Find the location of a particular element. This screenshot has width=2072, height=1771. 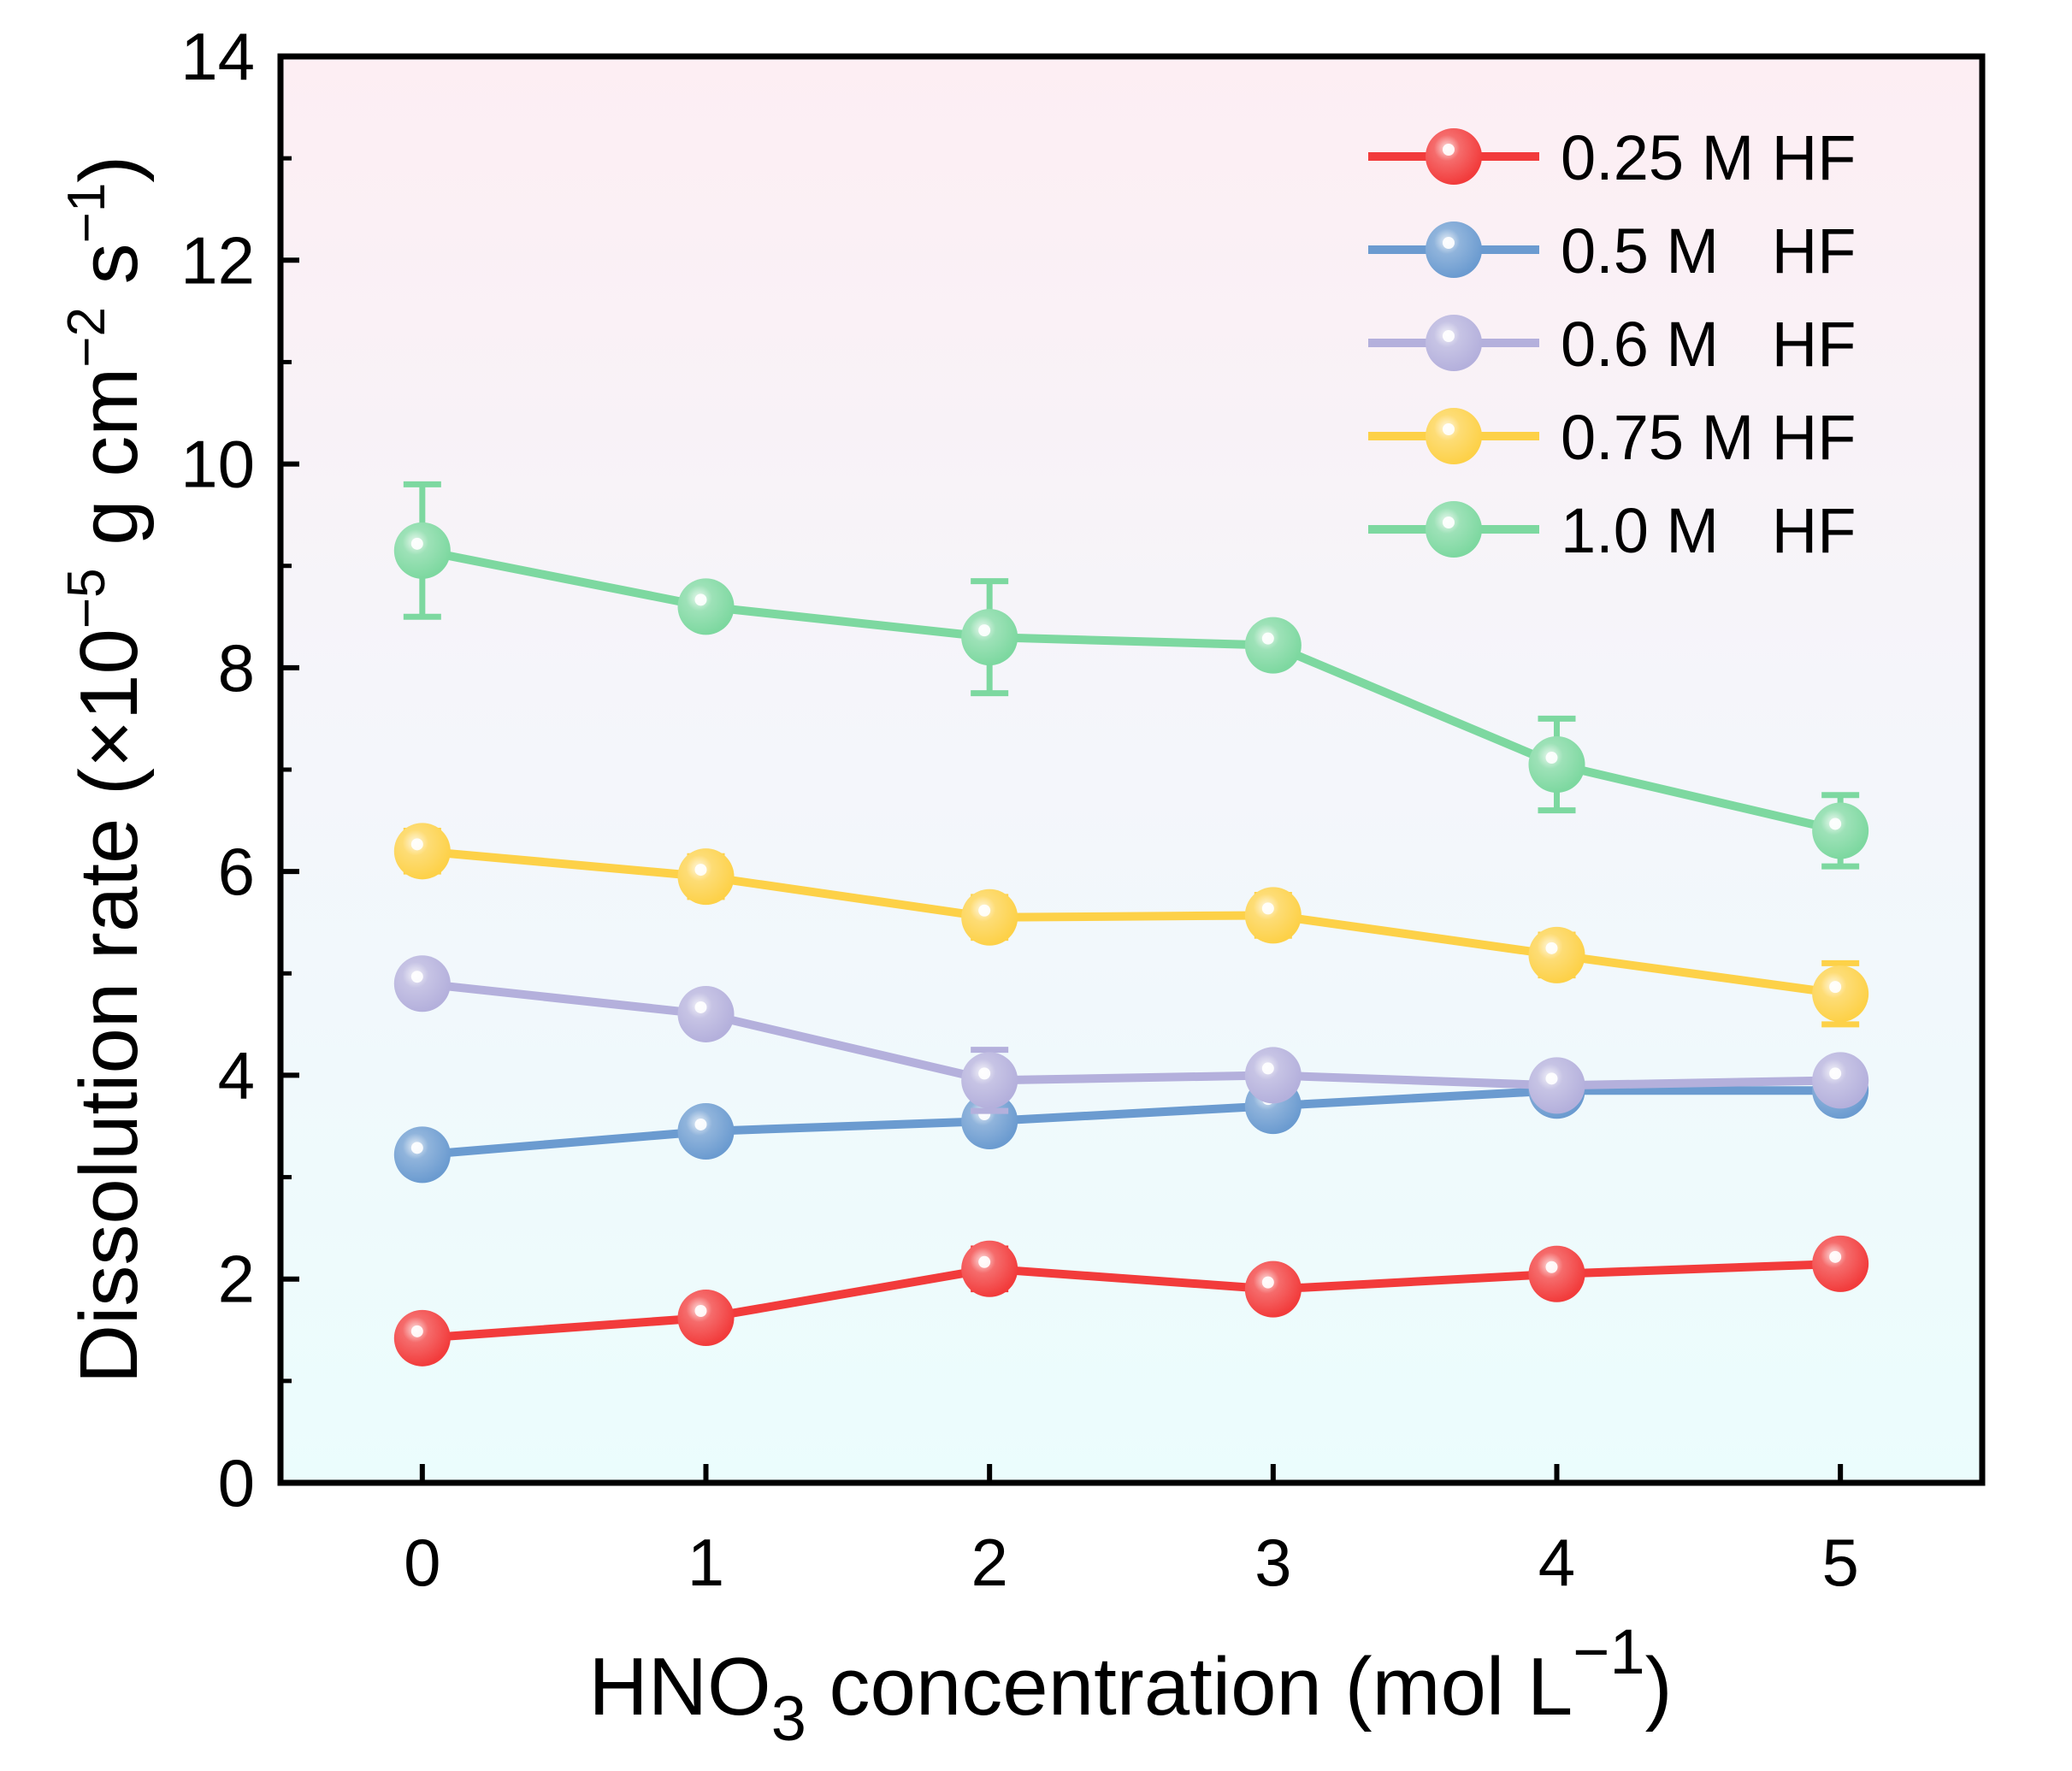

y-tick-label: 10 is located at coordinates (218, 464).